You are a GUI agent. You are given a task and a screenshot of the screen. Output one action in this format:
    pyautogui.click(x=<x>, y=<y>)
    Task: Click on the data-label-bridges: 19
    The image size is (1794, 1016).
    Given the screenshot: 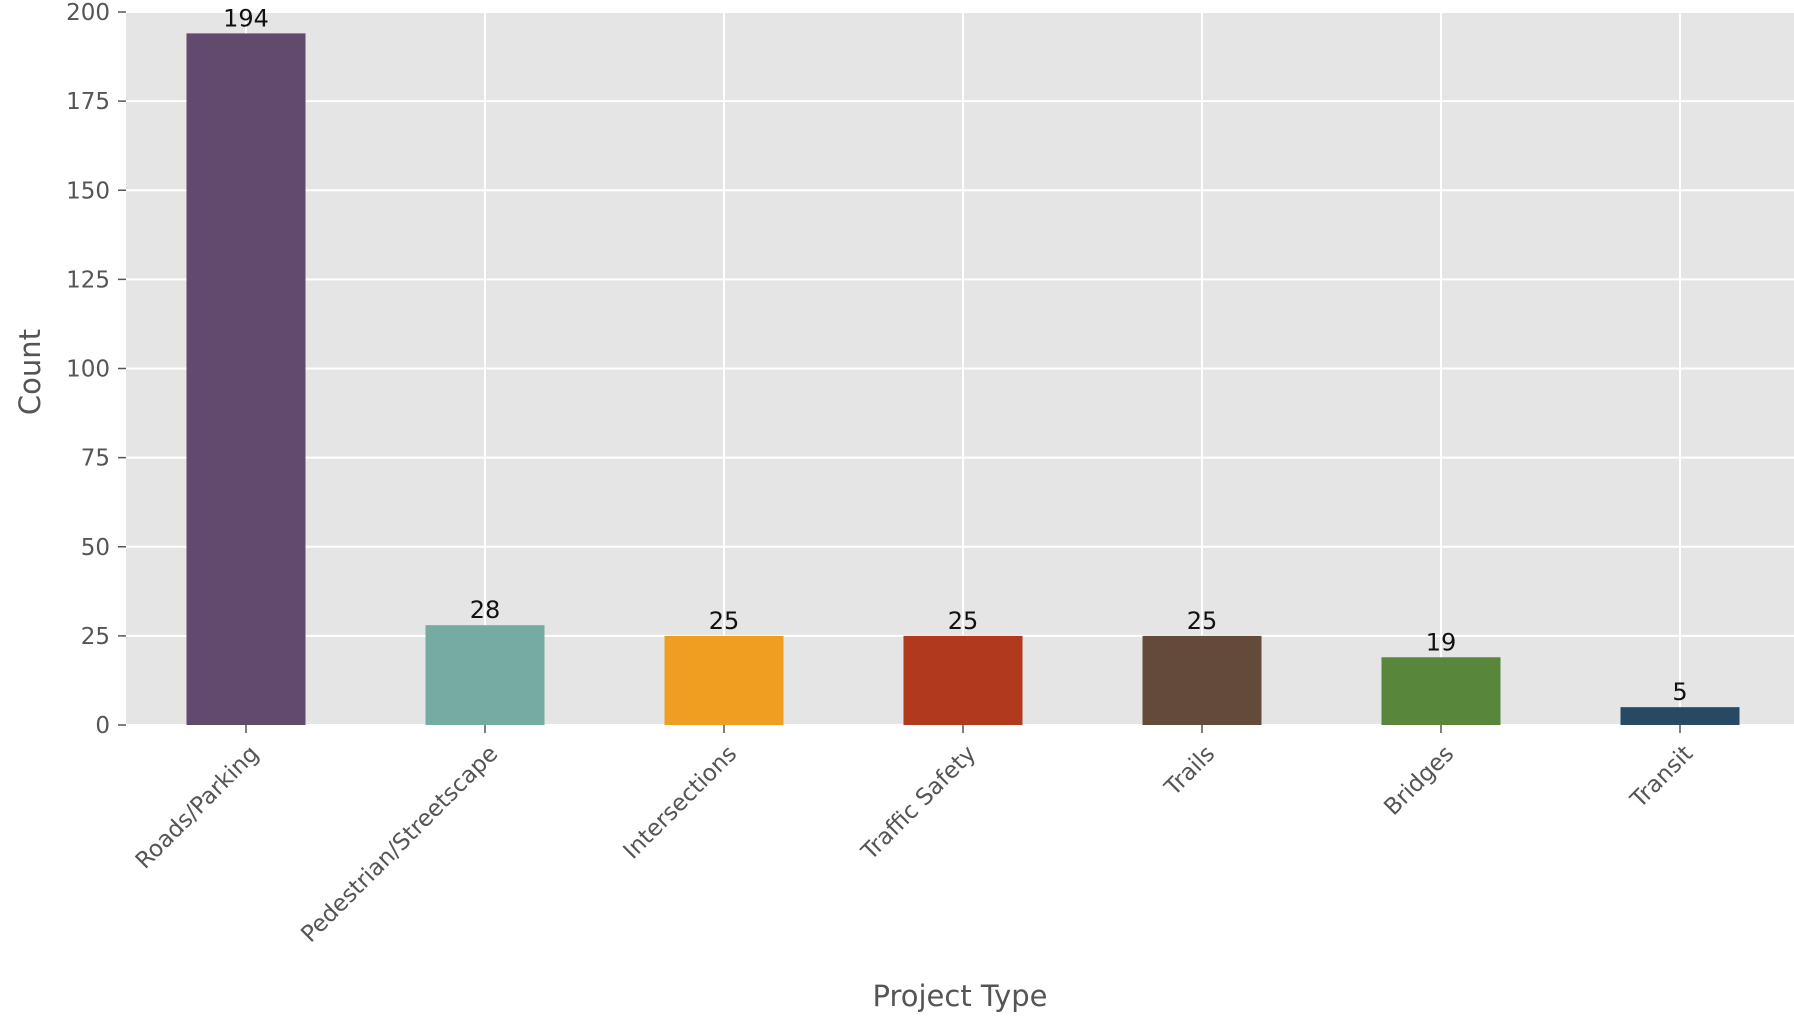 What is the action you would take?
    pyautogui.click(x=1441, y=642)
    